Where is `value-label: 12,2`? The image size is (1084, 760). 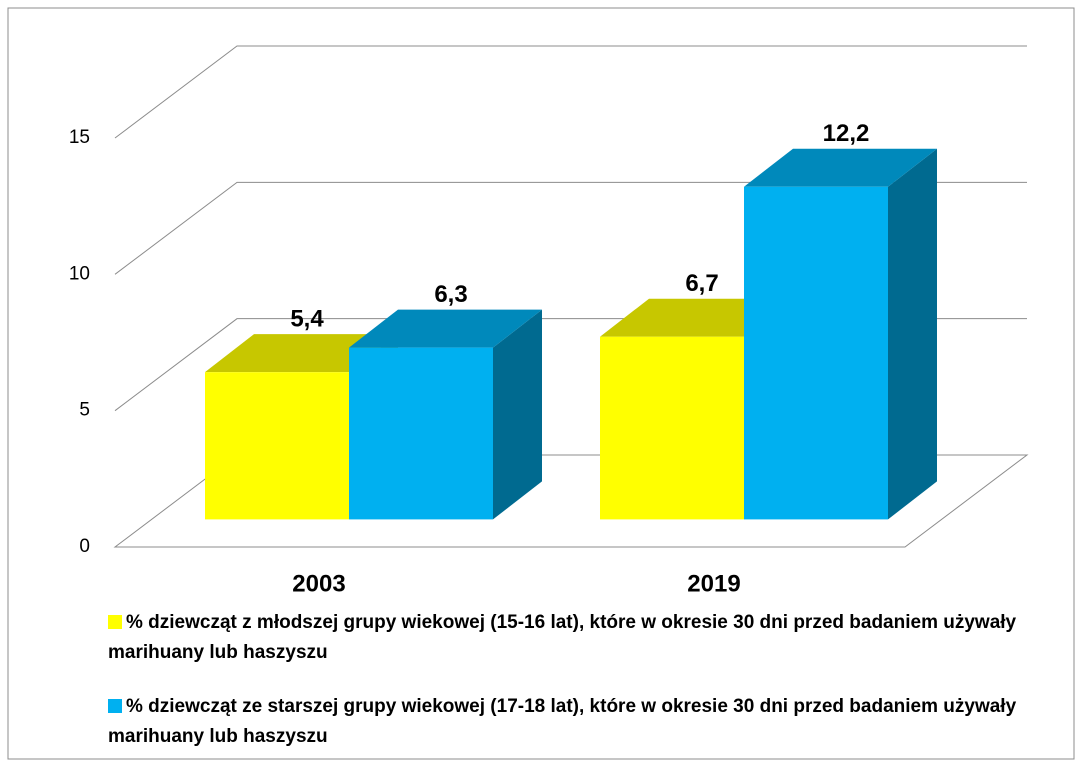 value-label: 12,2 is located at coordinates (846, 133).